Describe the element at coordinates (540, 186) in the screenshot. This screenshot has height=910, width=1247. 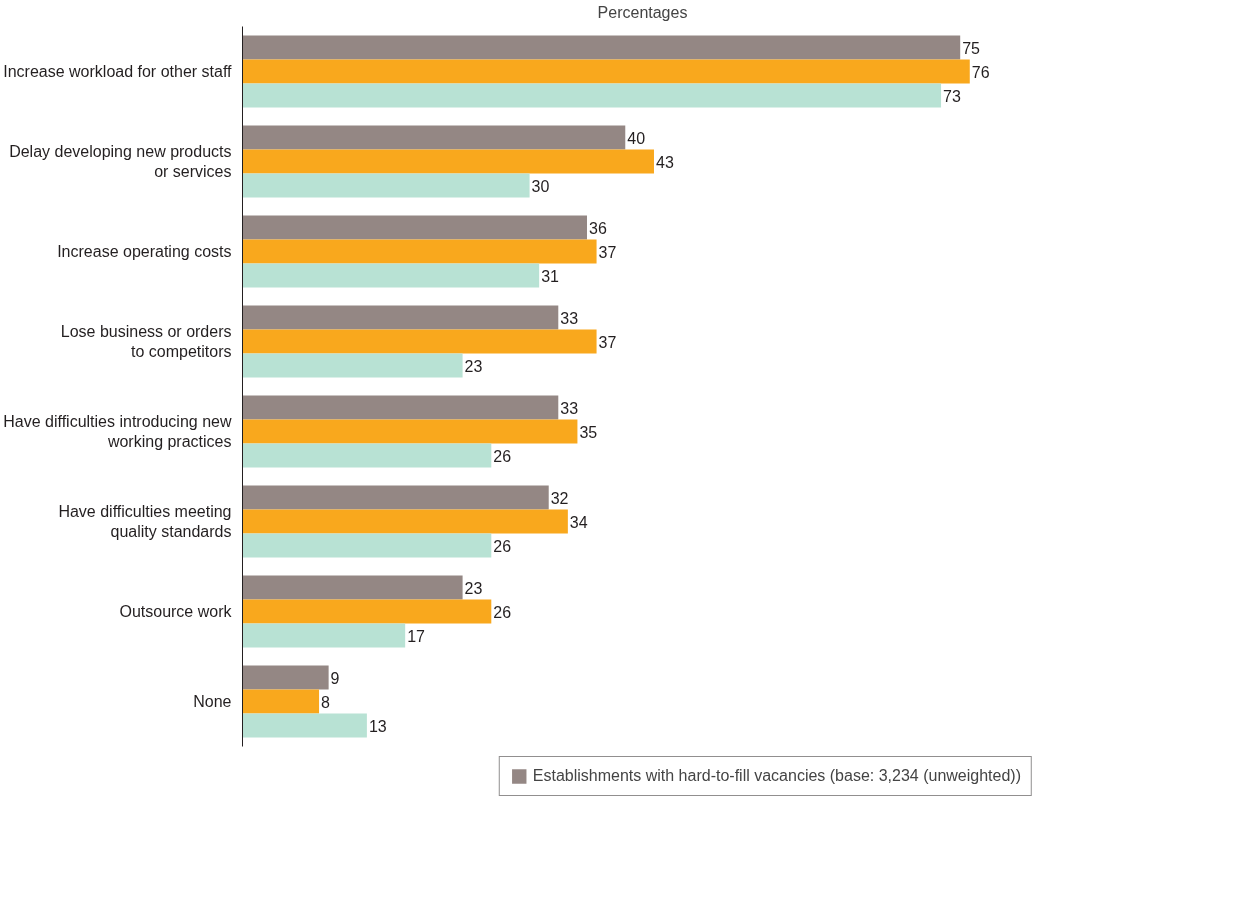
I see `data-label: 30` at that location.